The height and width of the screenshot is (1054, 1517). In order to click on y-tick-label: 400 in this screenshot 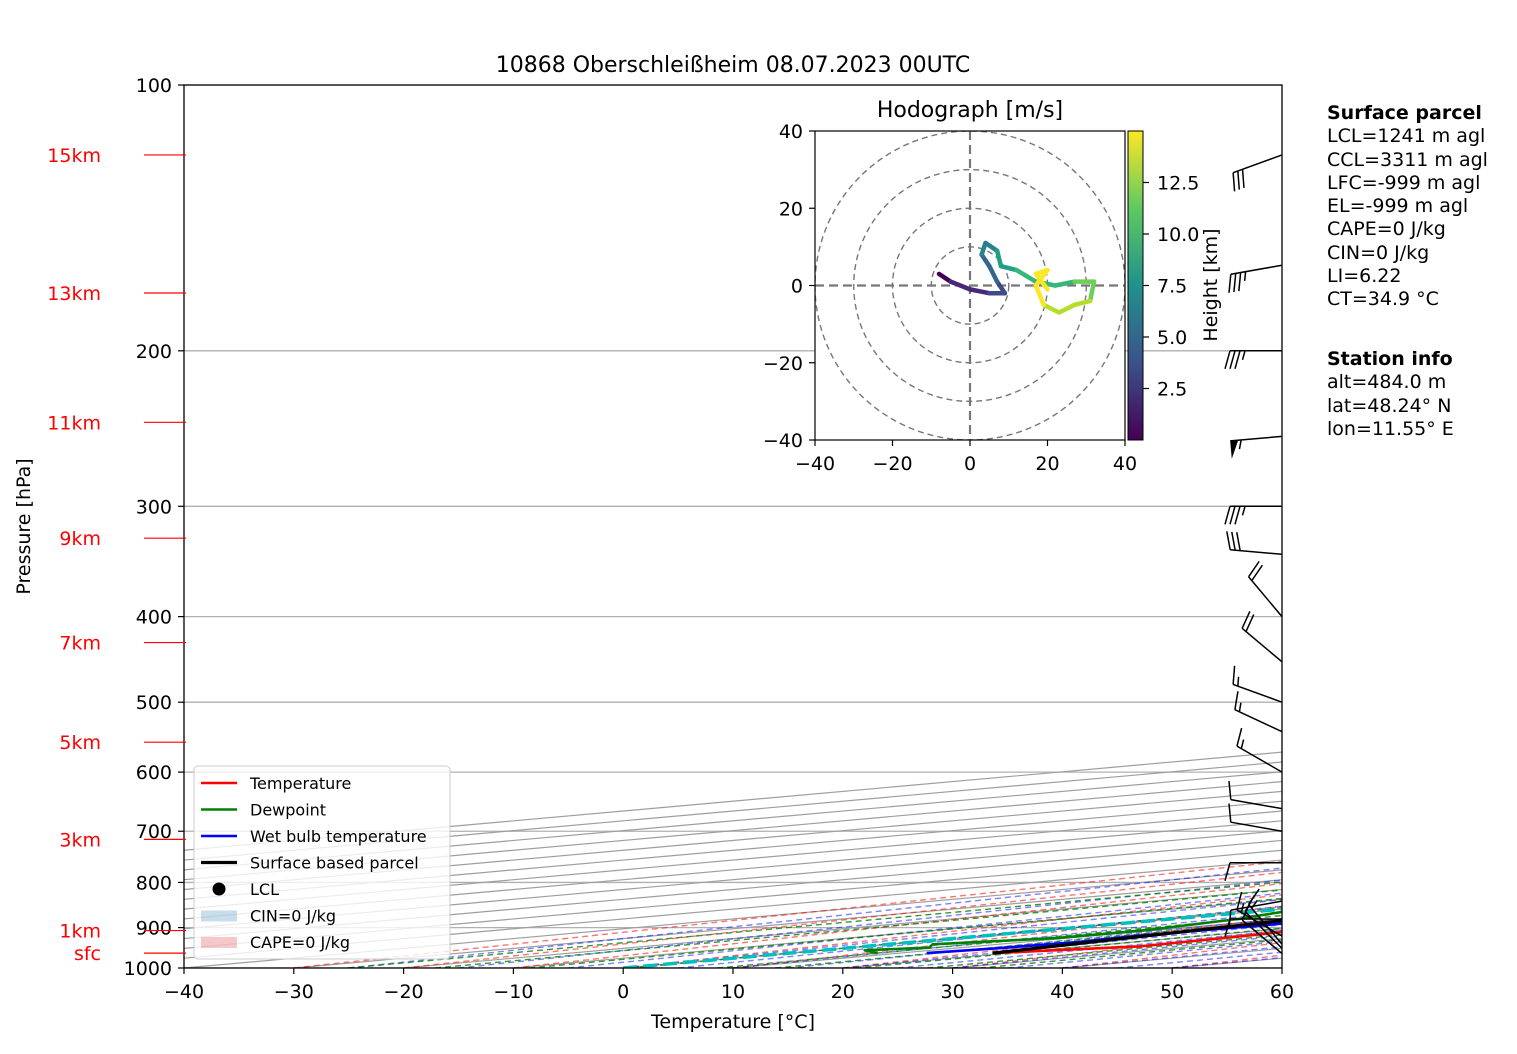, I will do `click(154, 618)`.